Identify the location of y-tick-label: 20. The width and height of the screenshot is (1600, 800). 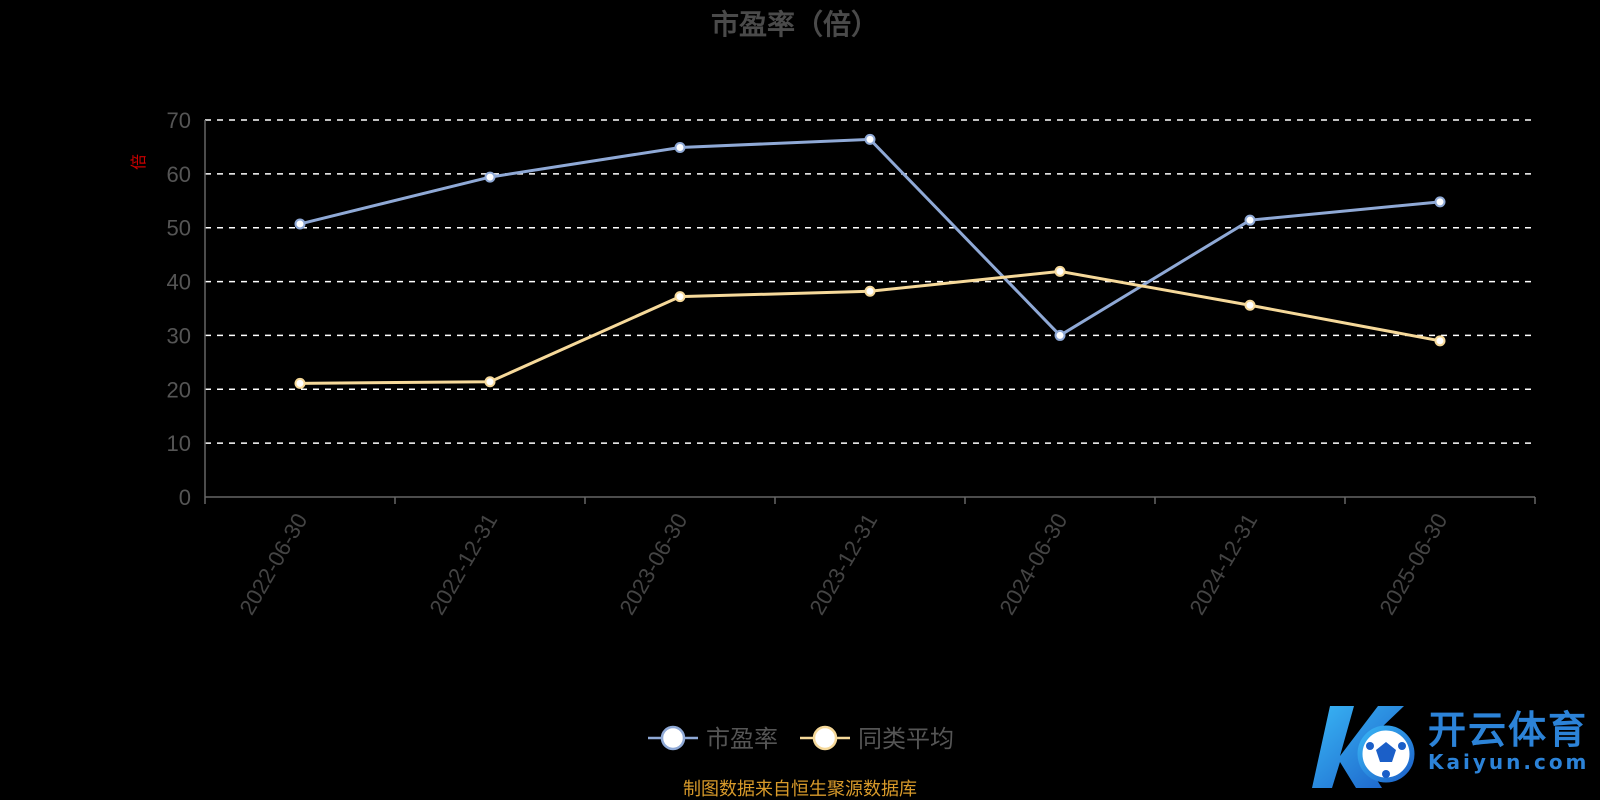
(179, 389).